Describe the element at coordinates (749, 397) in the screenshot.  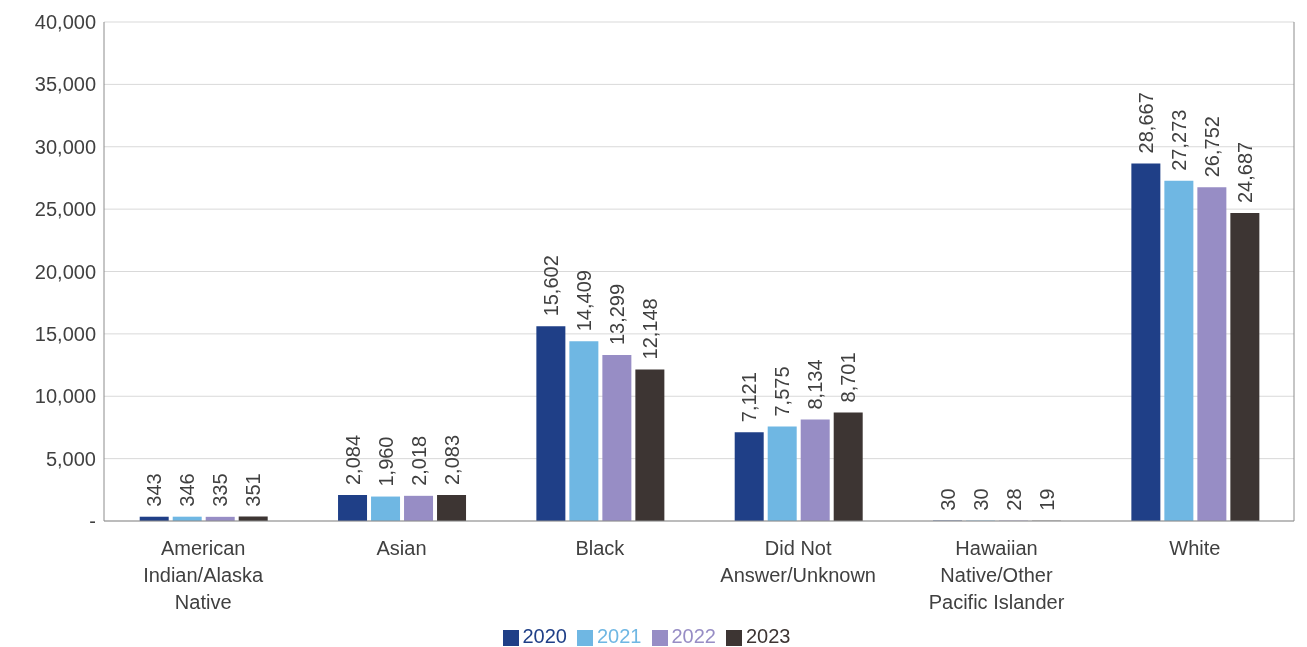
I see `data-label: 7,121` at that location.